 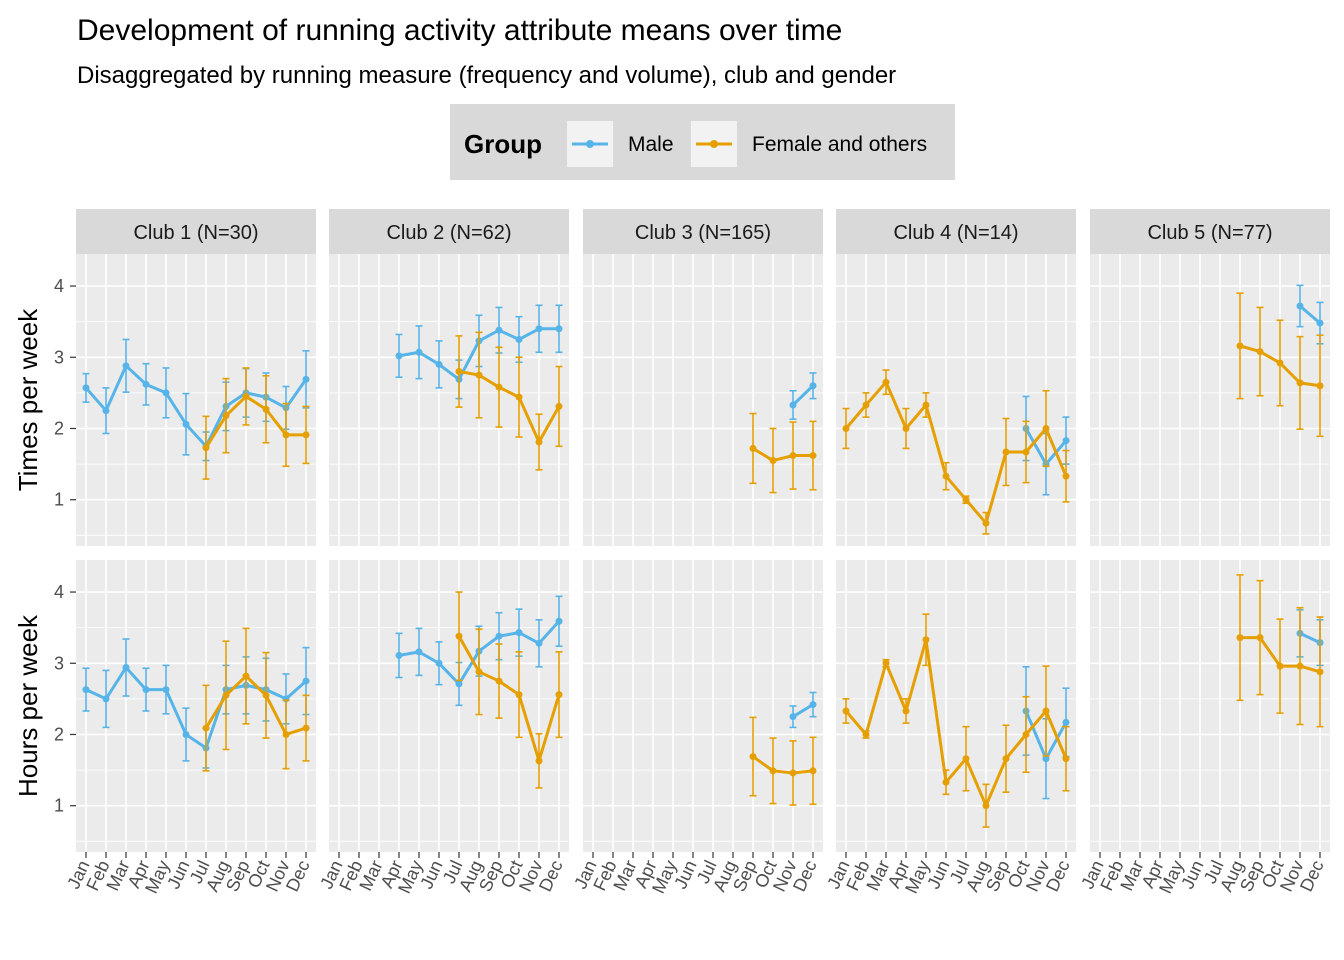 I want to click on strip-label: Club 5 (N=77), so click(x=1209, y=233).